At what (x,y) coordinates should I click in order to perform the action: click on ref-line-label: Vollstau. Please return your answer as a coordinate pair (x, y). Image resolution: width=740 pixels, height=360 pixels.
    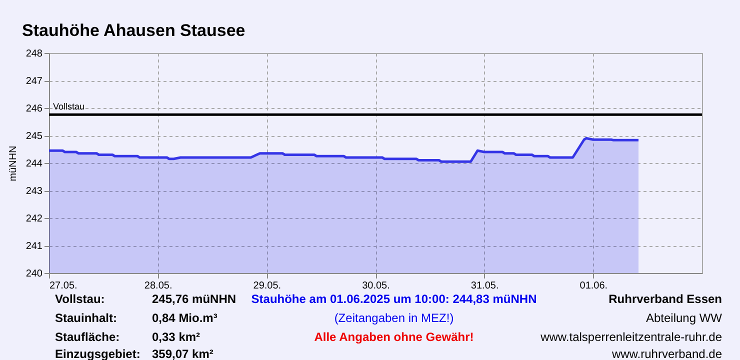
    Looking at the image, I should click on (69, 107).